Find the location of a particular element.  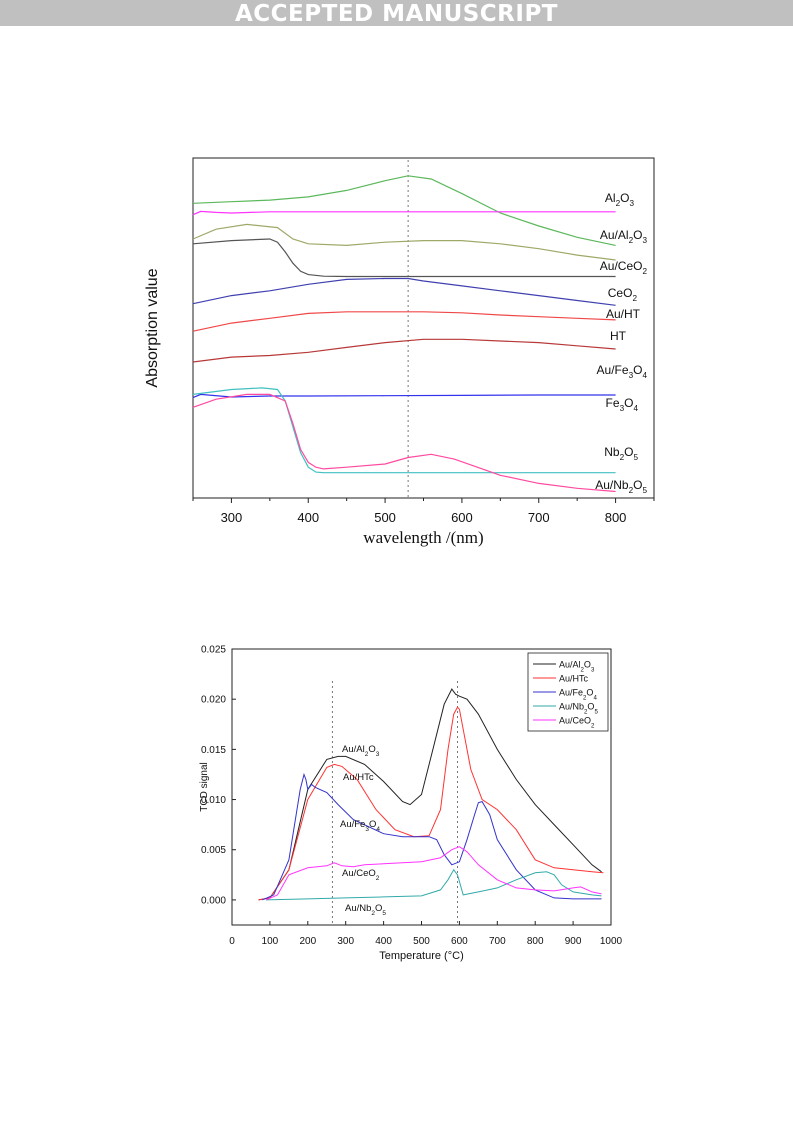

tpr-legend-label: Au/HTc is located at coordinates (574, 679).